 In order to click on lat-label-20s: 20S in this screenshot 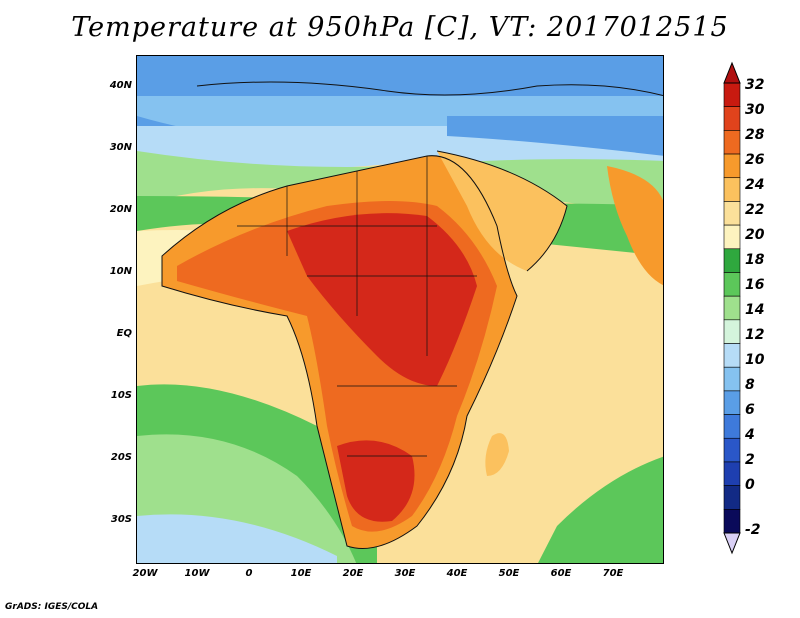, I will do `click(121, 457)`.